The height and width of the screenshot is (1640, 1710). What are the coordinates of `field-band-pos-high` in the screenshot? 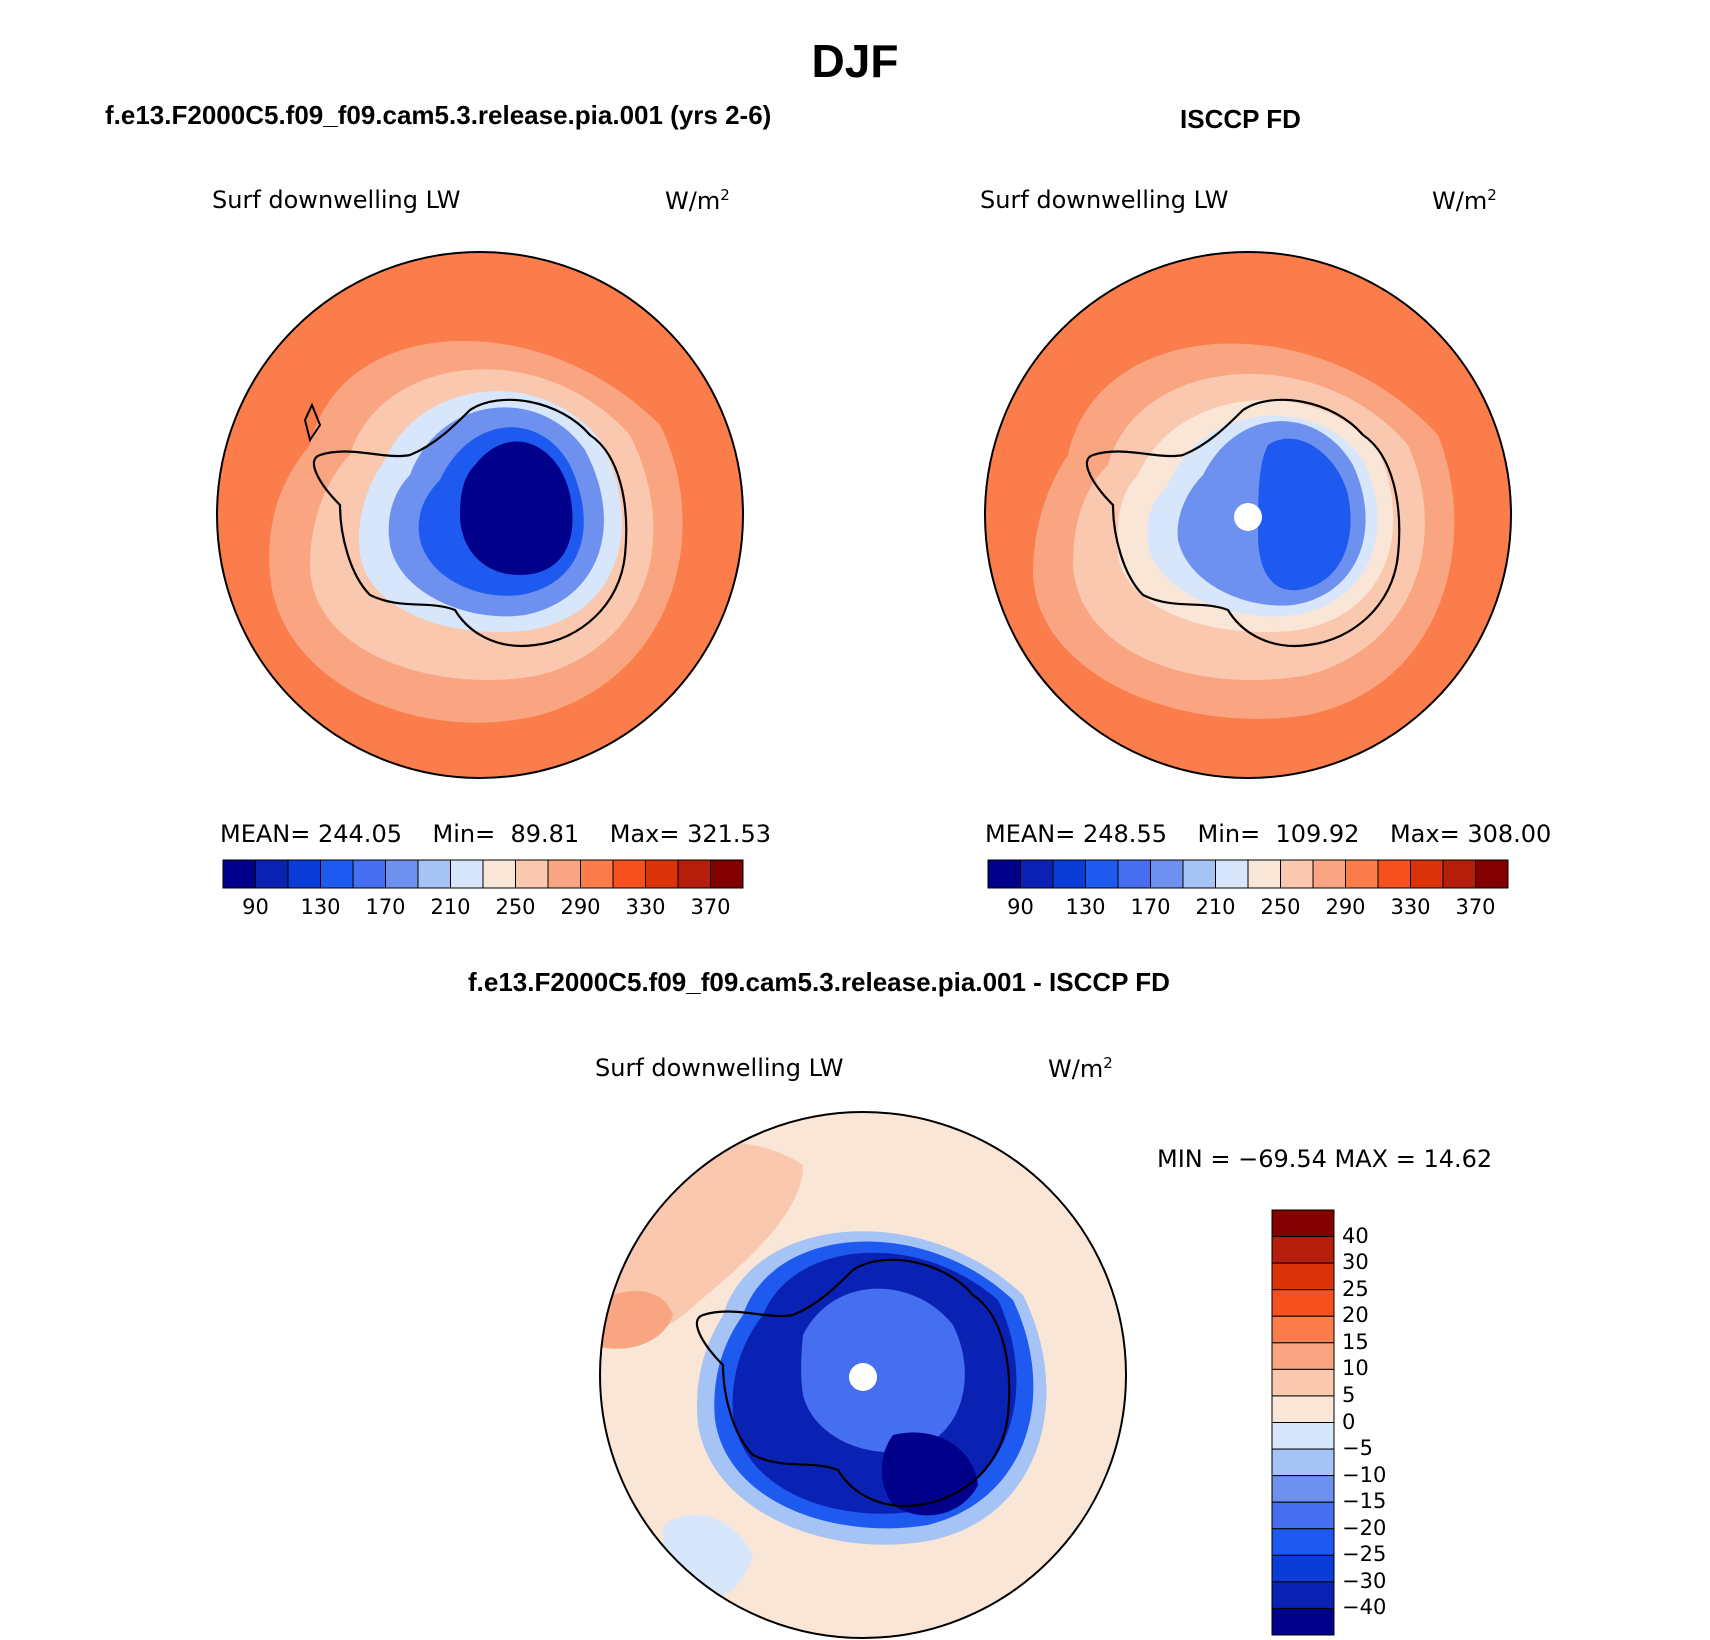 It's located at (636, 1320).